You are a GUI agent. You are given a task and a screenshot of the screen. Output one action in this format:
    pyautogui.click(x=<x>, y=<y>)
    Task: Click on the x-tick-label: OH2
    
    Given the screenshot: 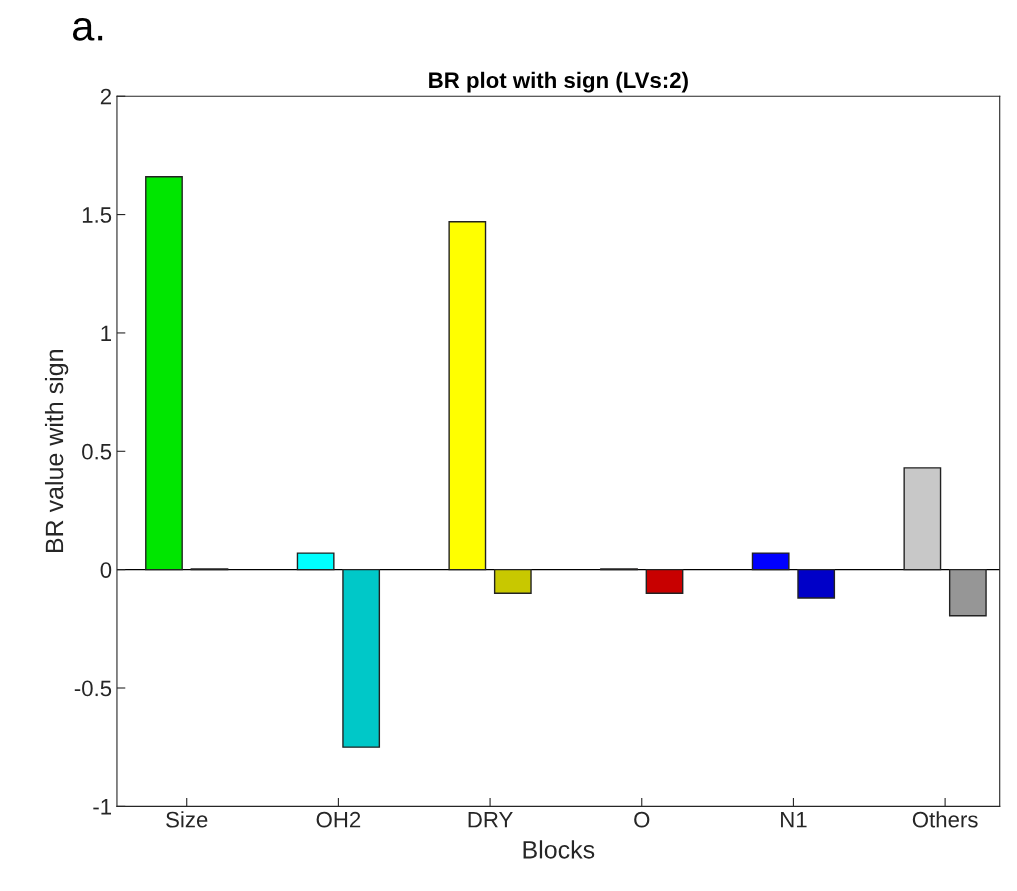 What is the action you would take?
    pyautogui.click(x=338, y=819)
    